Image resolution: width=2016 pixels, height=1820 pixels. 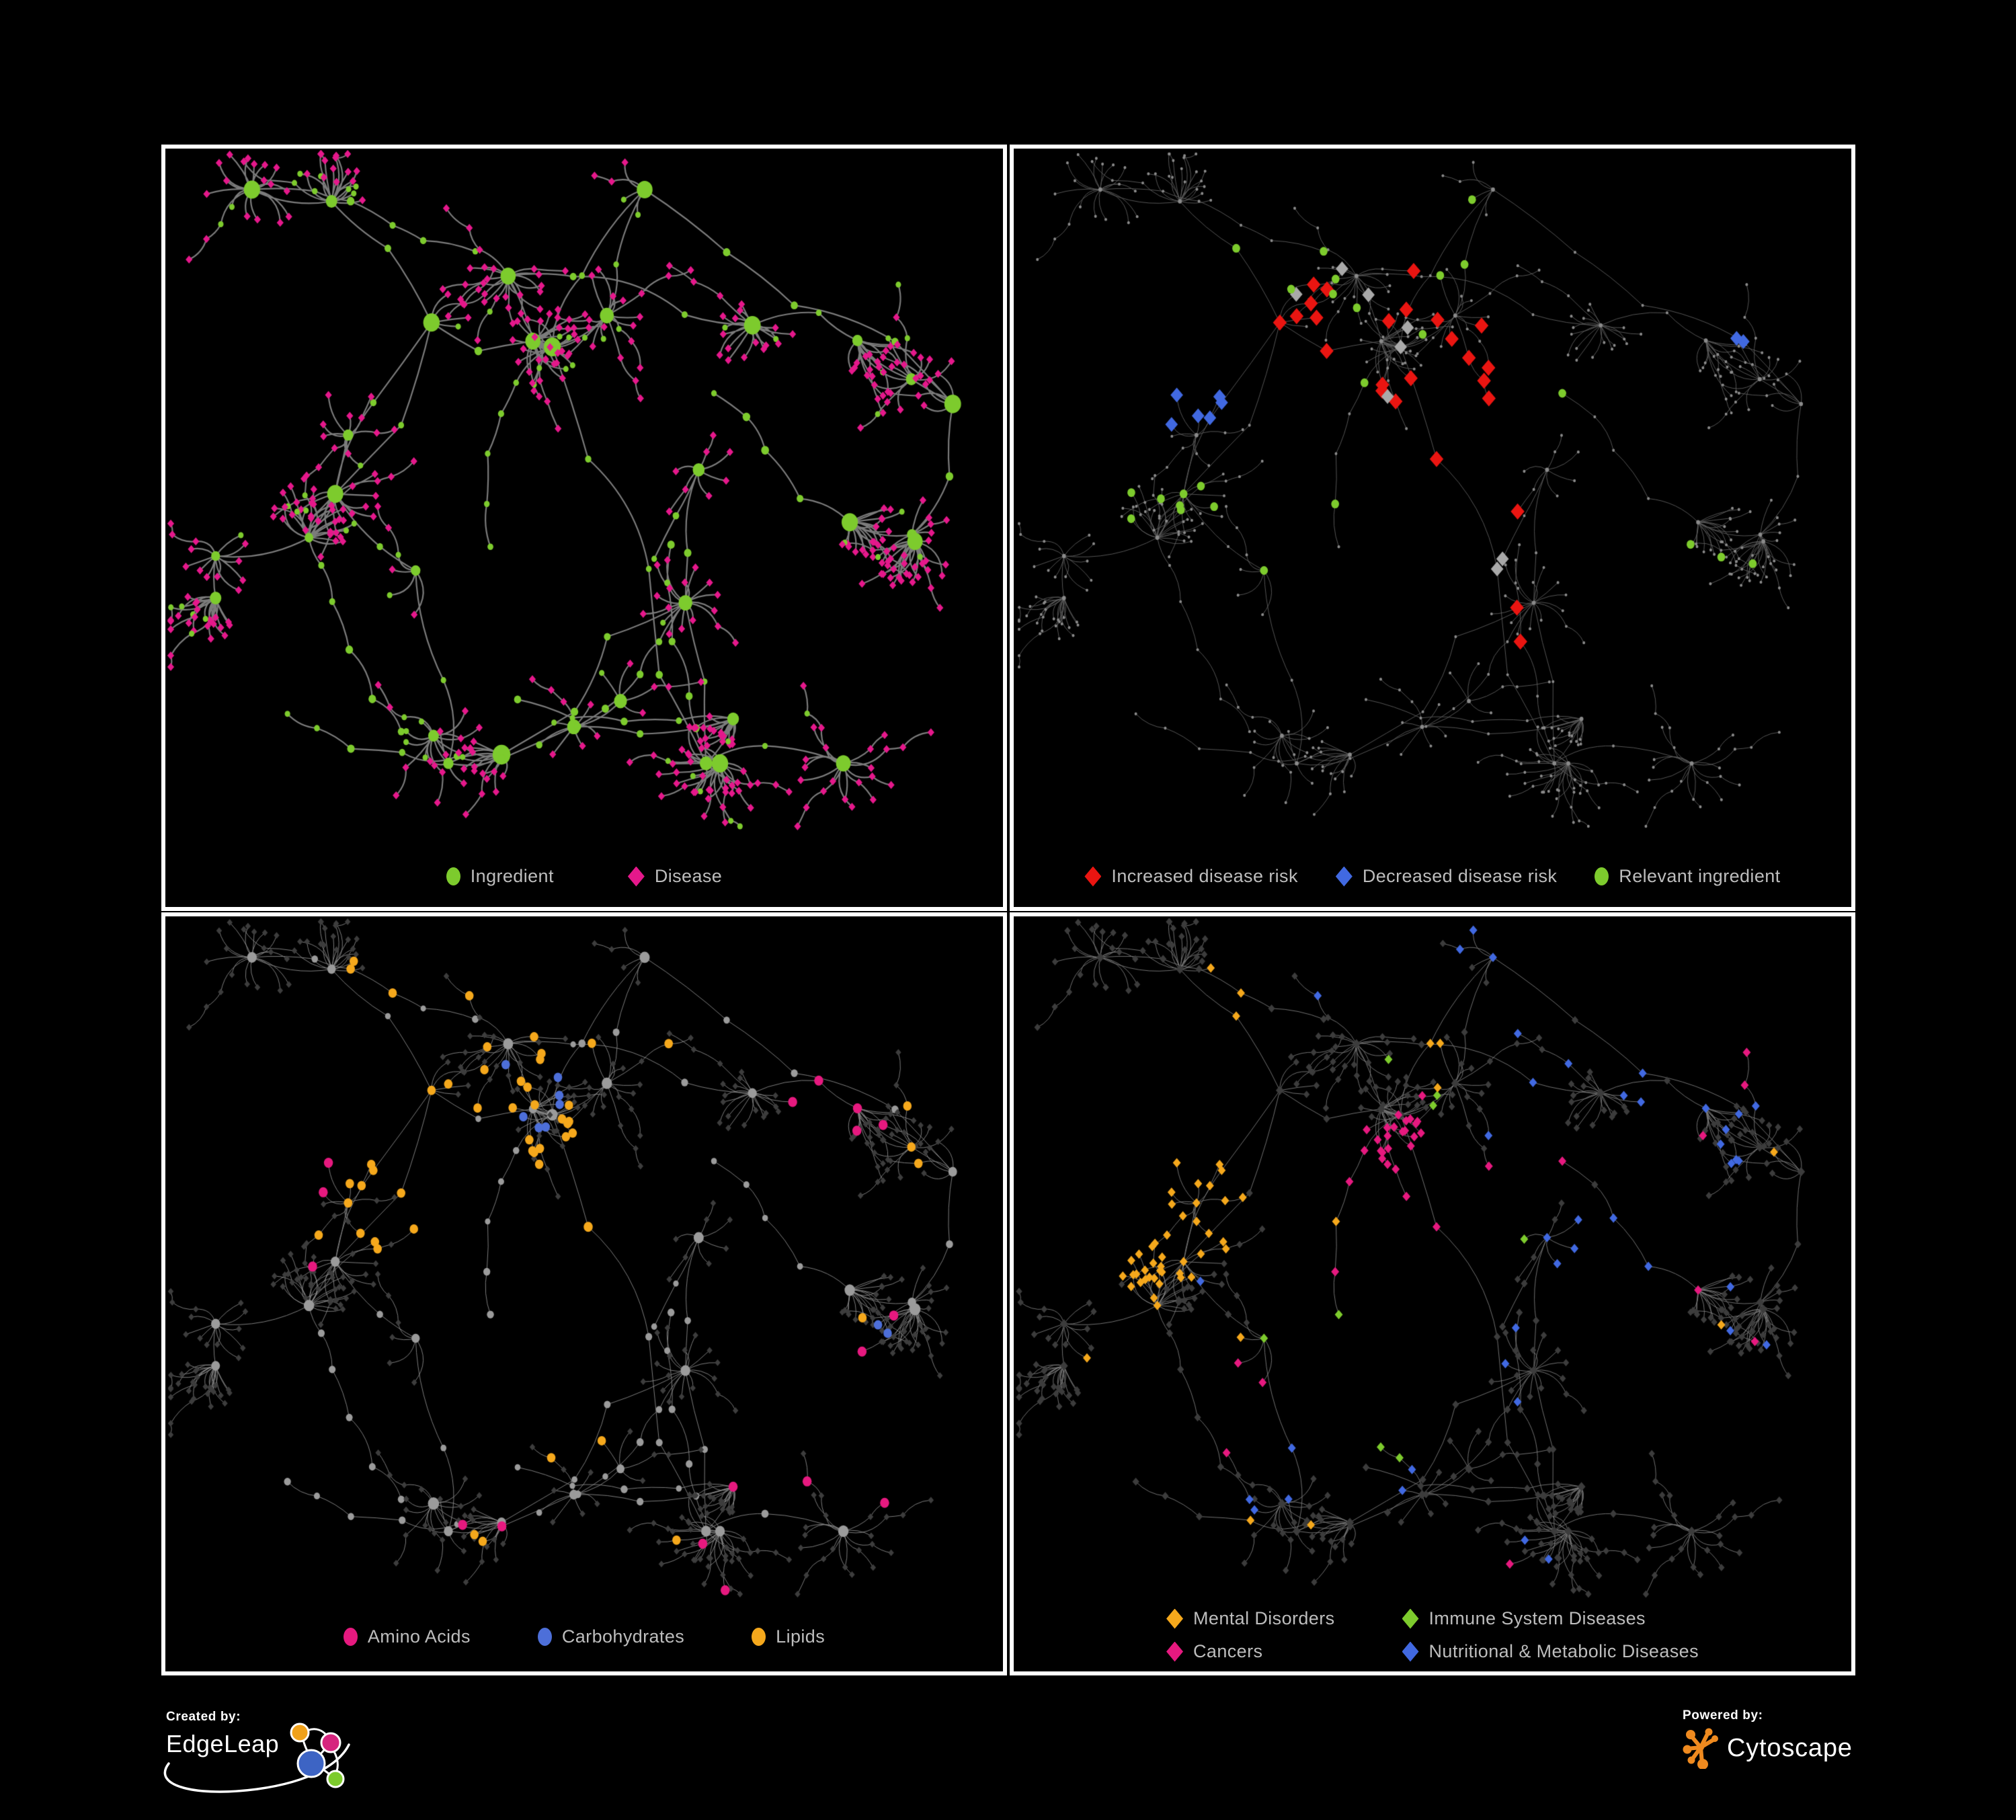 I want to click on legend-label: Increased disease risk, so click(x=1204, y=876).